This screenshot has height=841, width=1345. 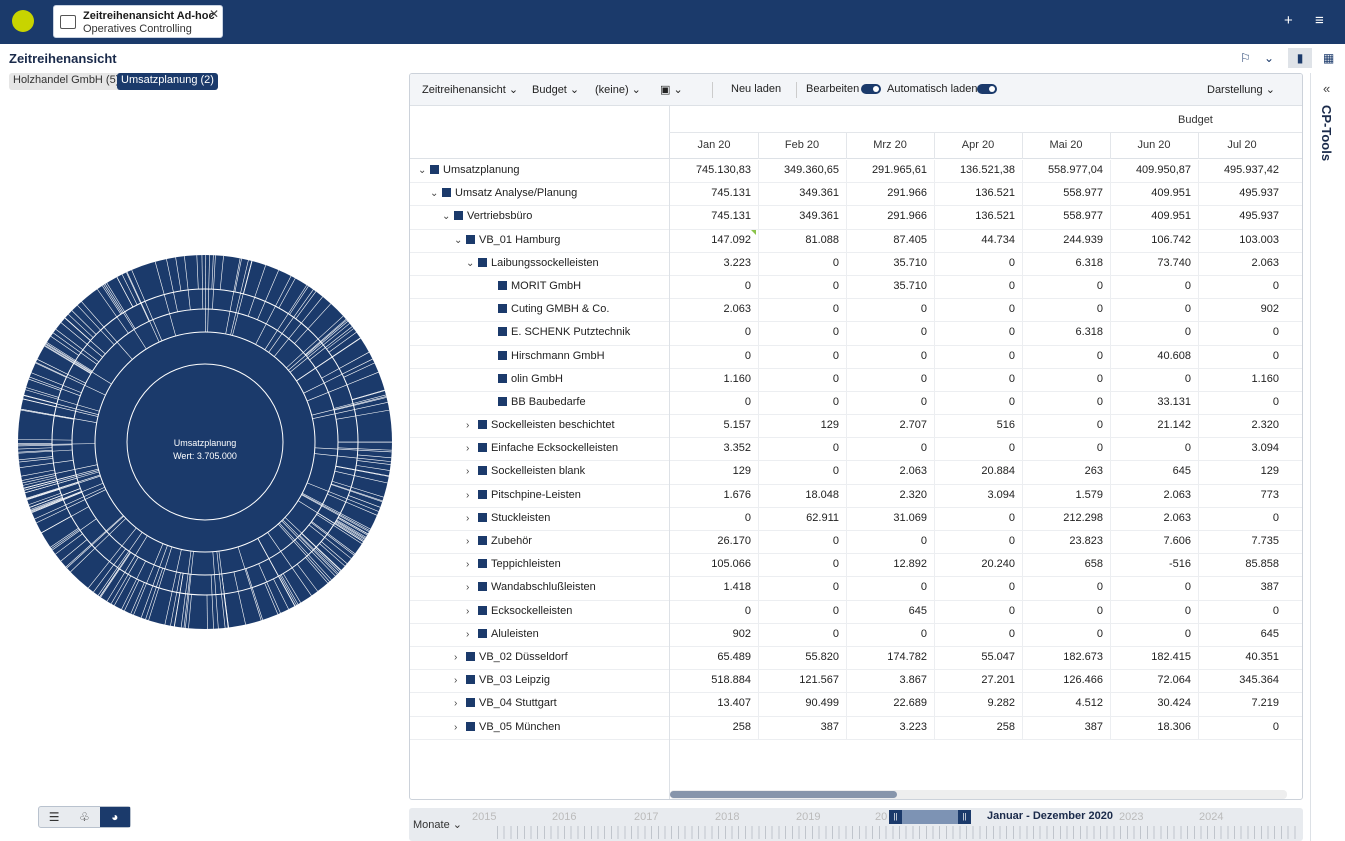 What do you see at coordinates (1269, 471) in the screenshot?
I see `value-cell: 129` at bounding box center [1269, 471].